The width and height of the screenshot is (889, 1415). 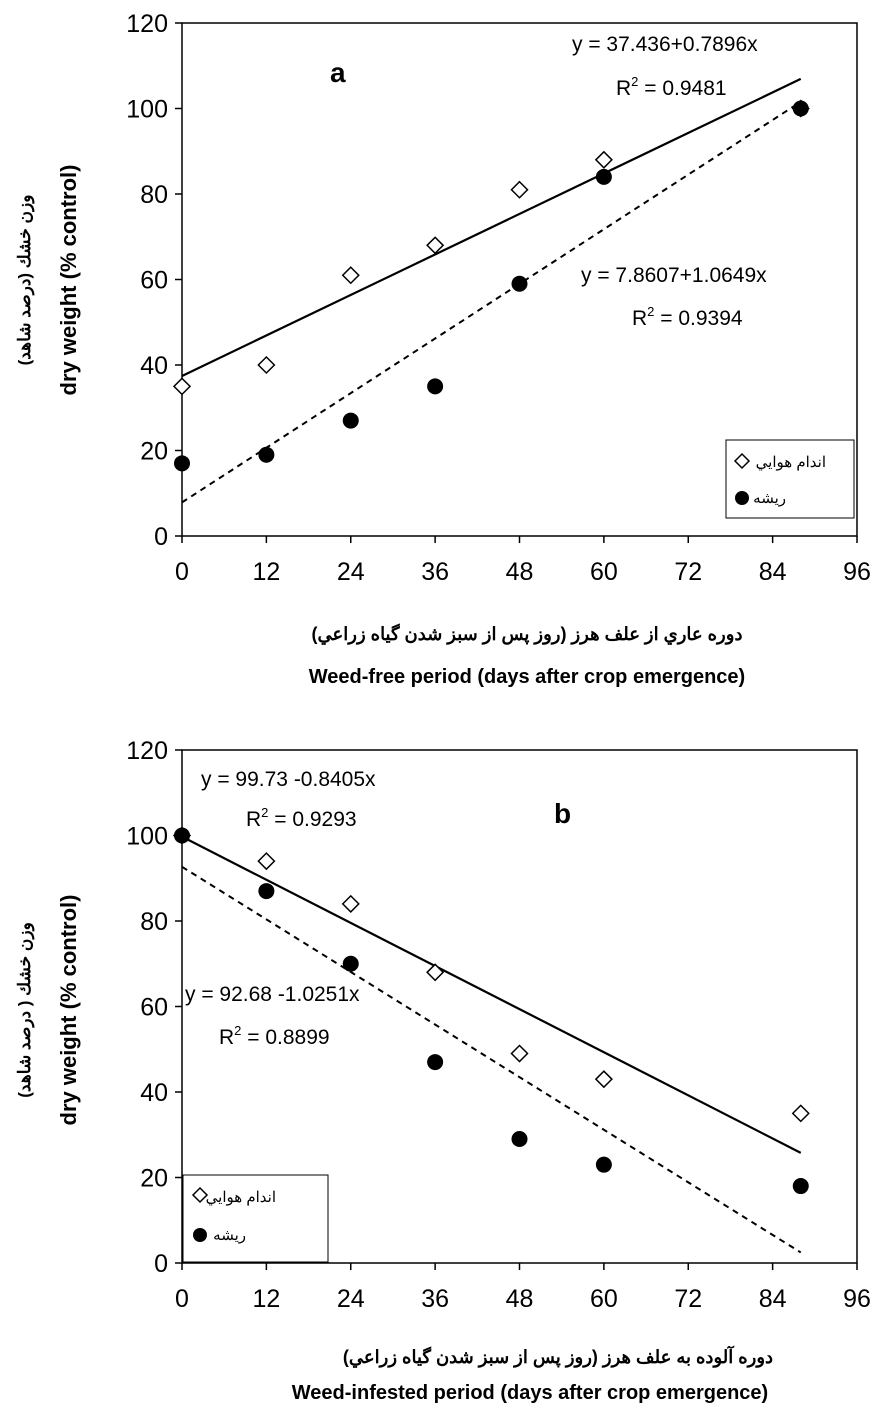 What do you see at coordinates (769, 498) in the screenshot?
I see `legend-a-root-label: ريشه` at bounding box center [769, 498].